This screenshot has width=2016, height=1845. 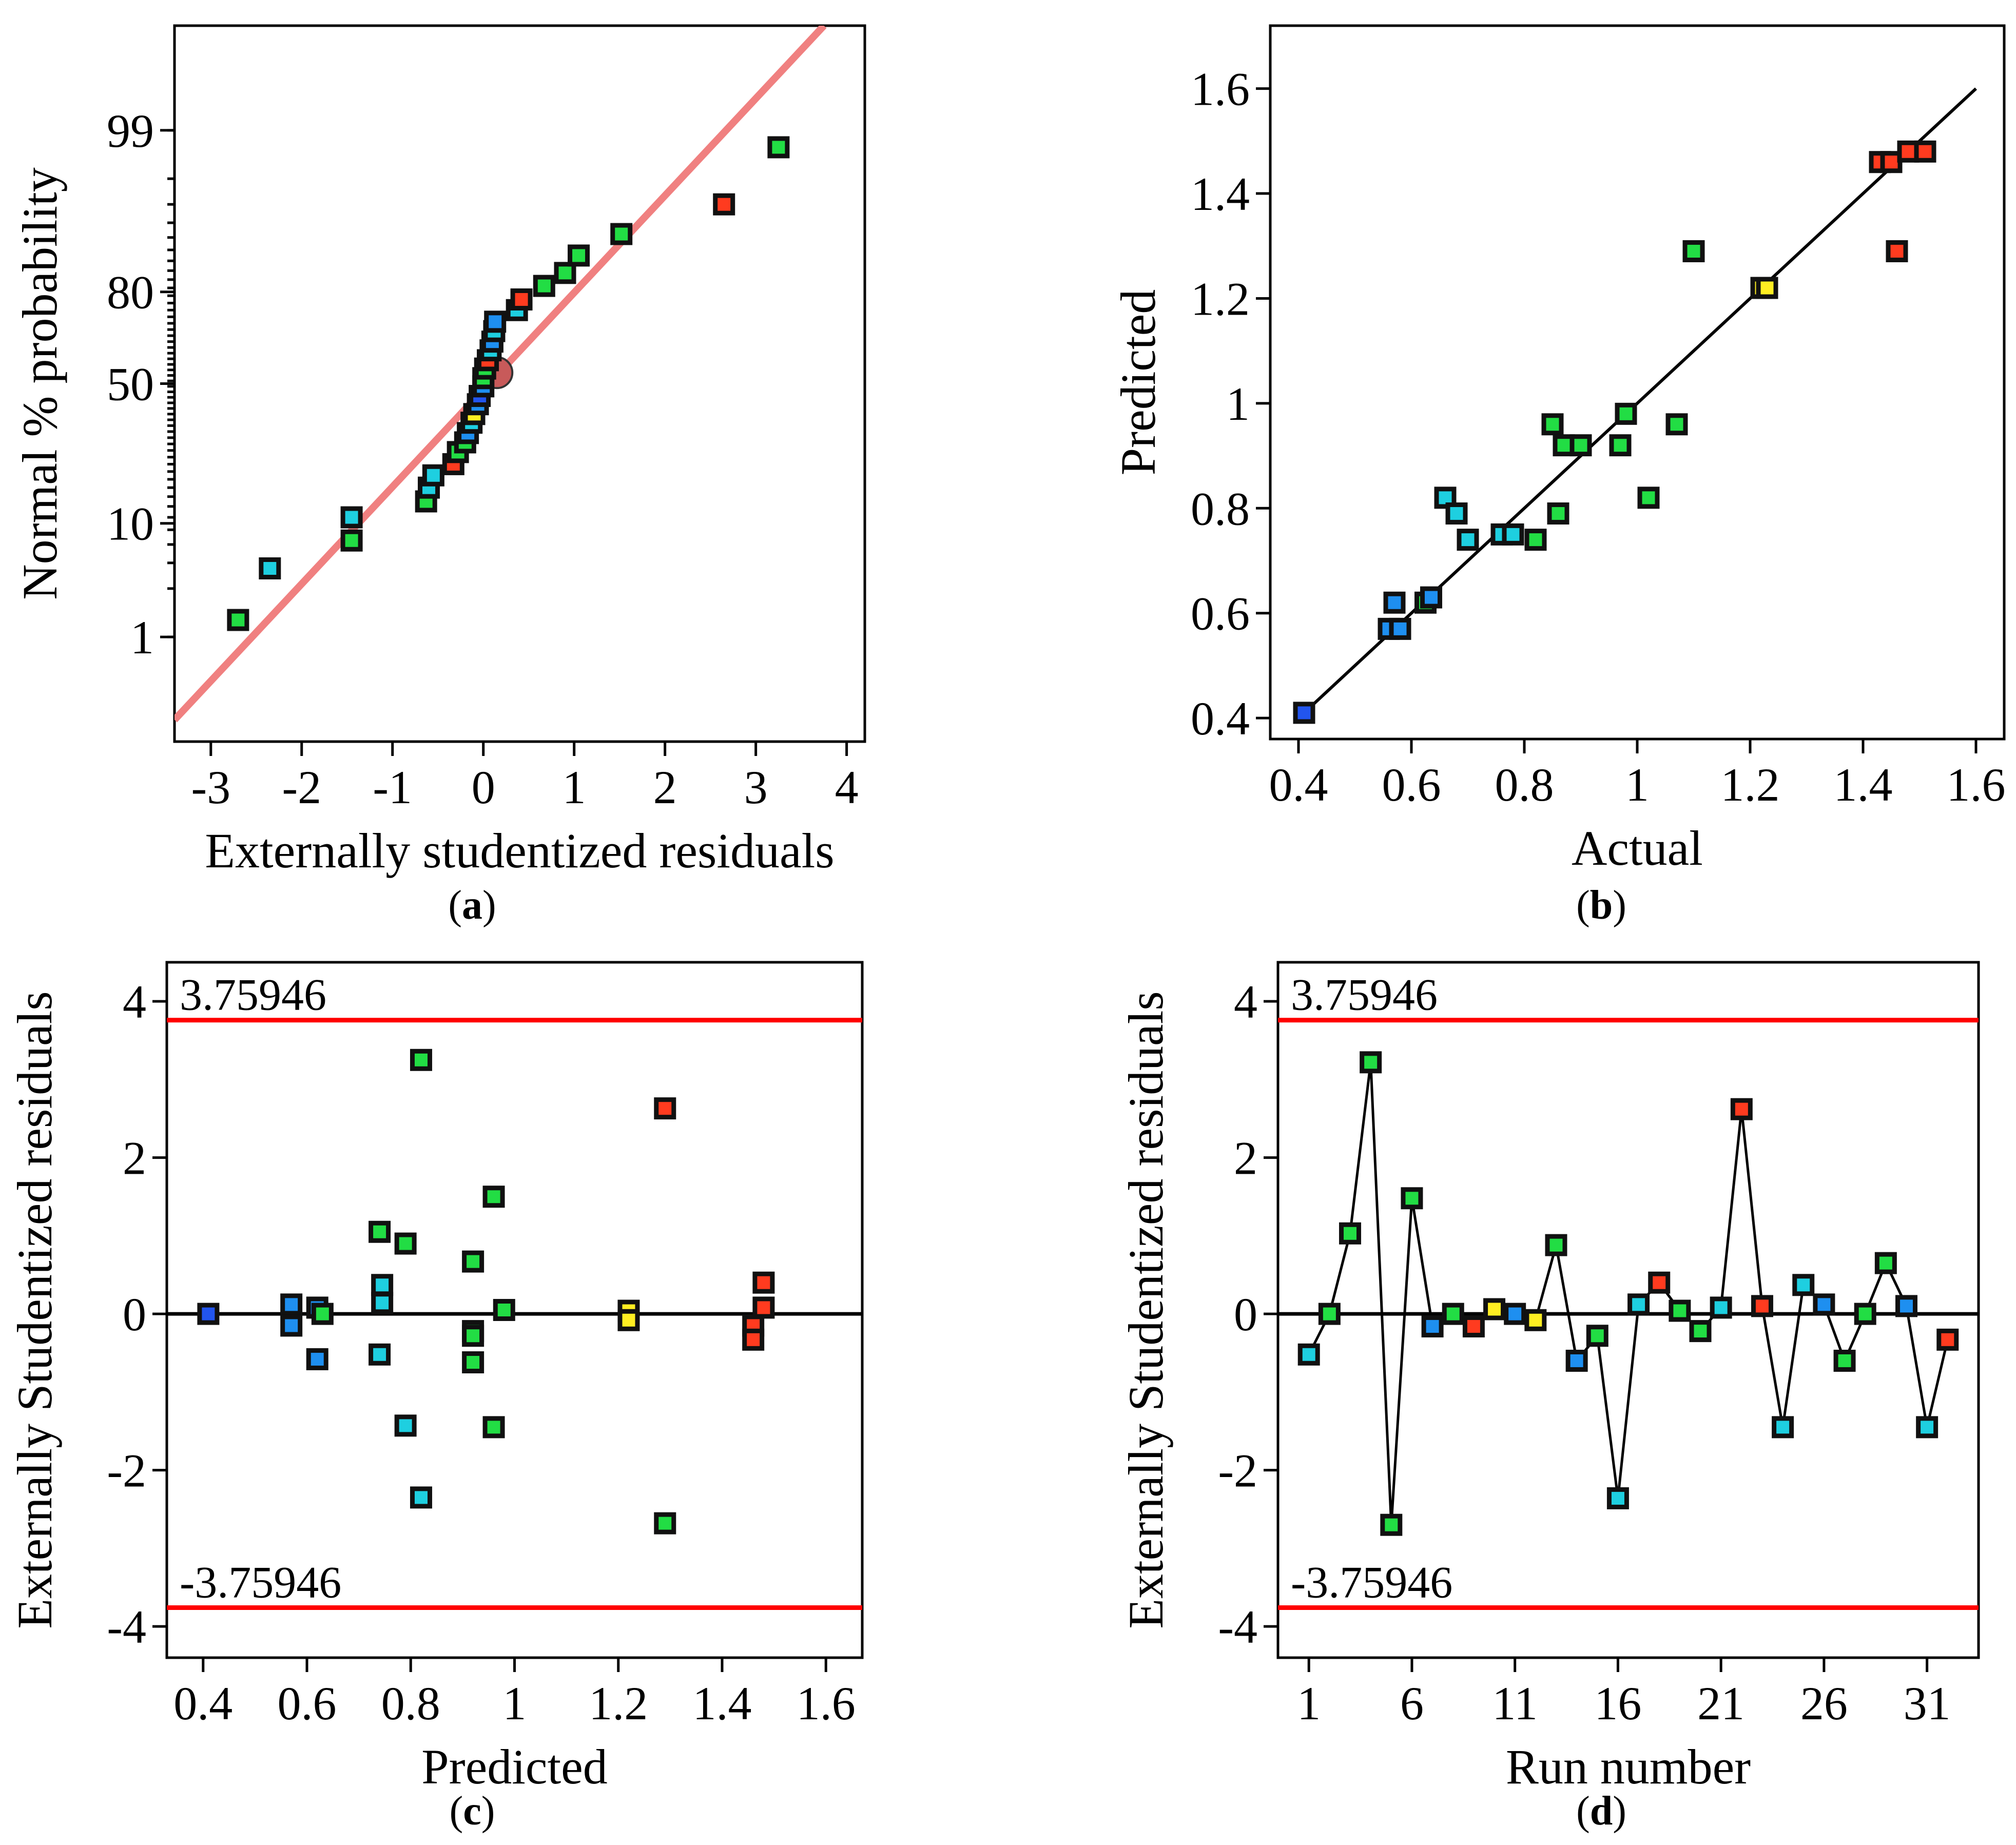 What do you see at coordinates (472, 1812) in the screenshot?
I see `caption-letter: c` at bounding box center [472, 1812].